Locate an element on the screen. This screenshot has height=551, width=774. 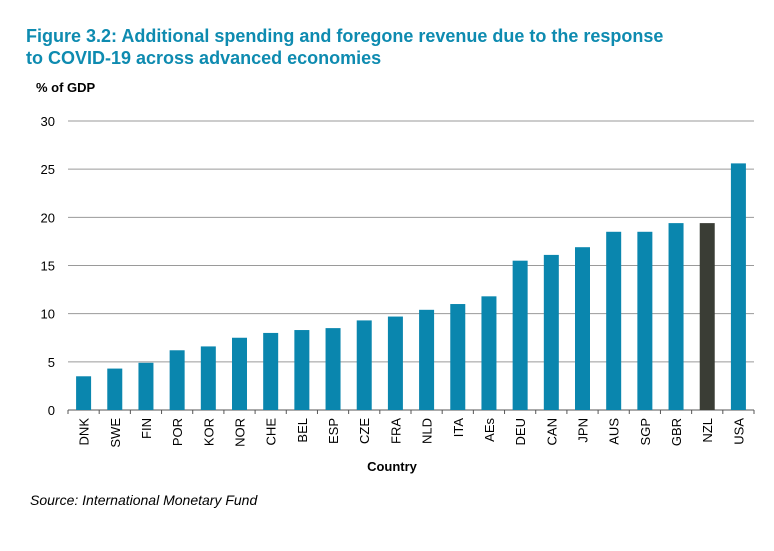
x-tick-label-aes: AEs is located at coordinates (489, 430).